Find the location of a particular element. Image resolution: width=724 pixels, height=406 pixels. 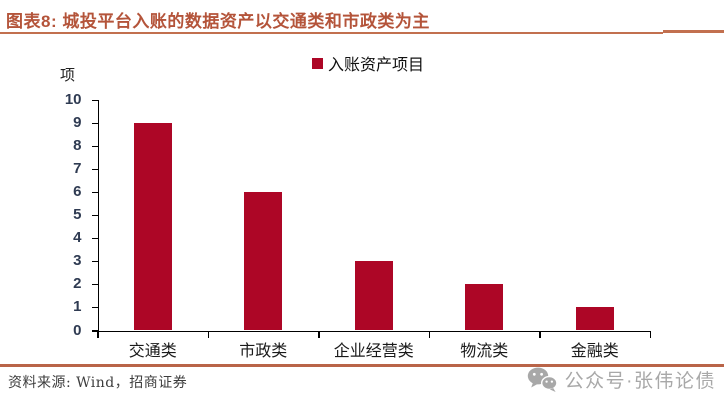

y-axis-line is located at coordinates (98, 216).